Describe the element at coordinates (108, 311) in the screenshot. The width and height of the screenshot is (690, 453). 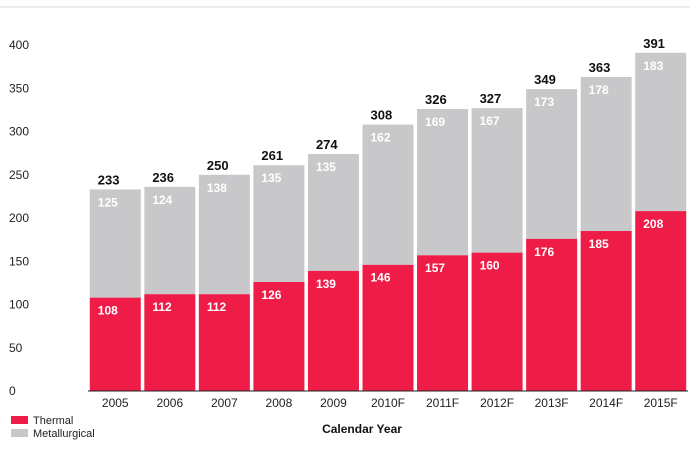
I see `thermal-value-label: 108` at that location.